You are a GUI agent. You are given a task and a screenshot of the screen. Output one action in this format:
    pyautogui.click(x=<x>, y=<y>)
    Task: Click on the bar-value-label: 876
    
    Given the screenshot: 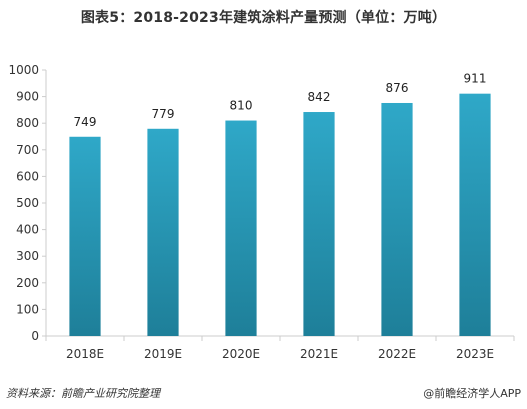 What is the action you would take?
    pyautogui.click(x=397, y=88)
    